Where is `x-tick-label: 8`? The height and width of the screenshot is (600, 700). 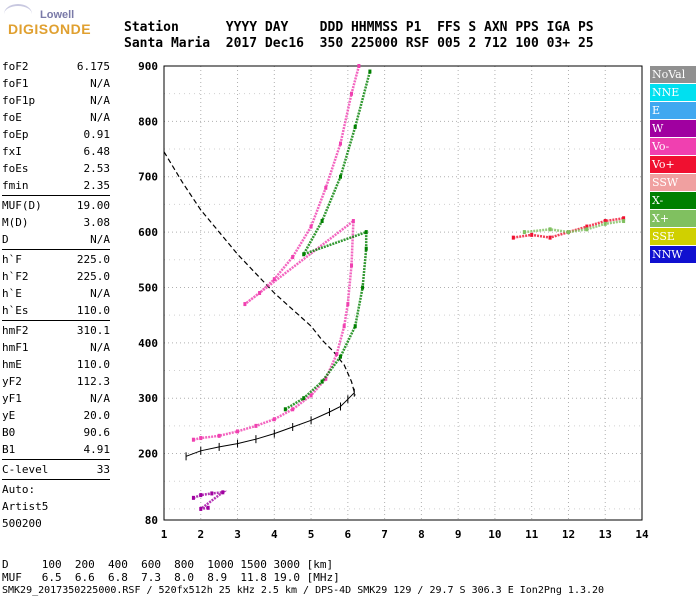 x-tick-label: 8 is located at coordinates (421, 534).